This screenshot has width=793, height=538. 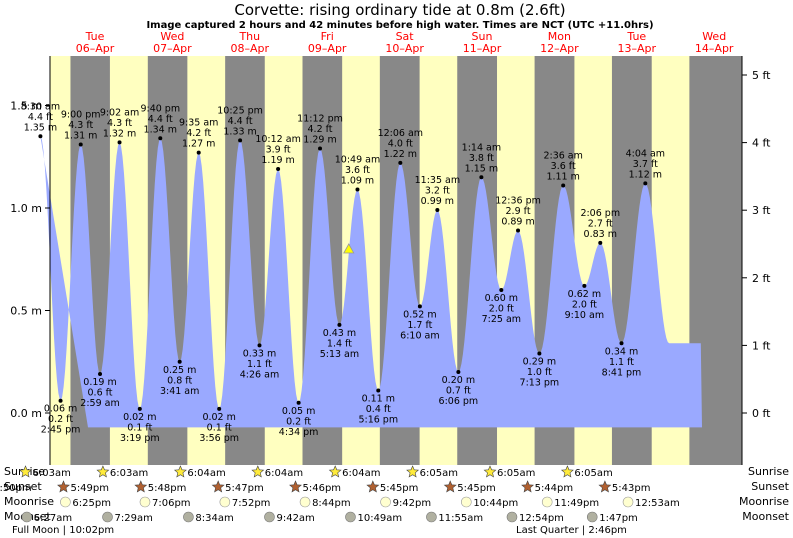 What do you see at coordinates (219, 427) in the screenshot?
I see `tide-label: 0.1 ft` at bounding box center [219, 427].